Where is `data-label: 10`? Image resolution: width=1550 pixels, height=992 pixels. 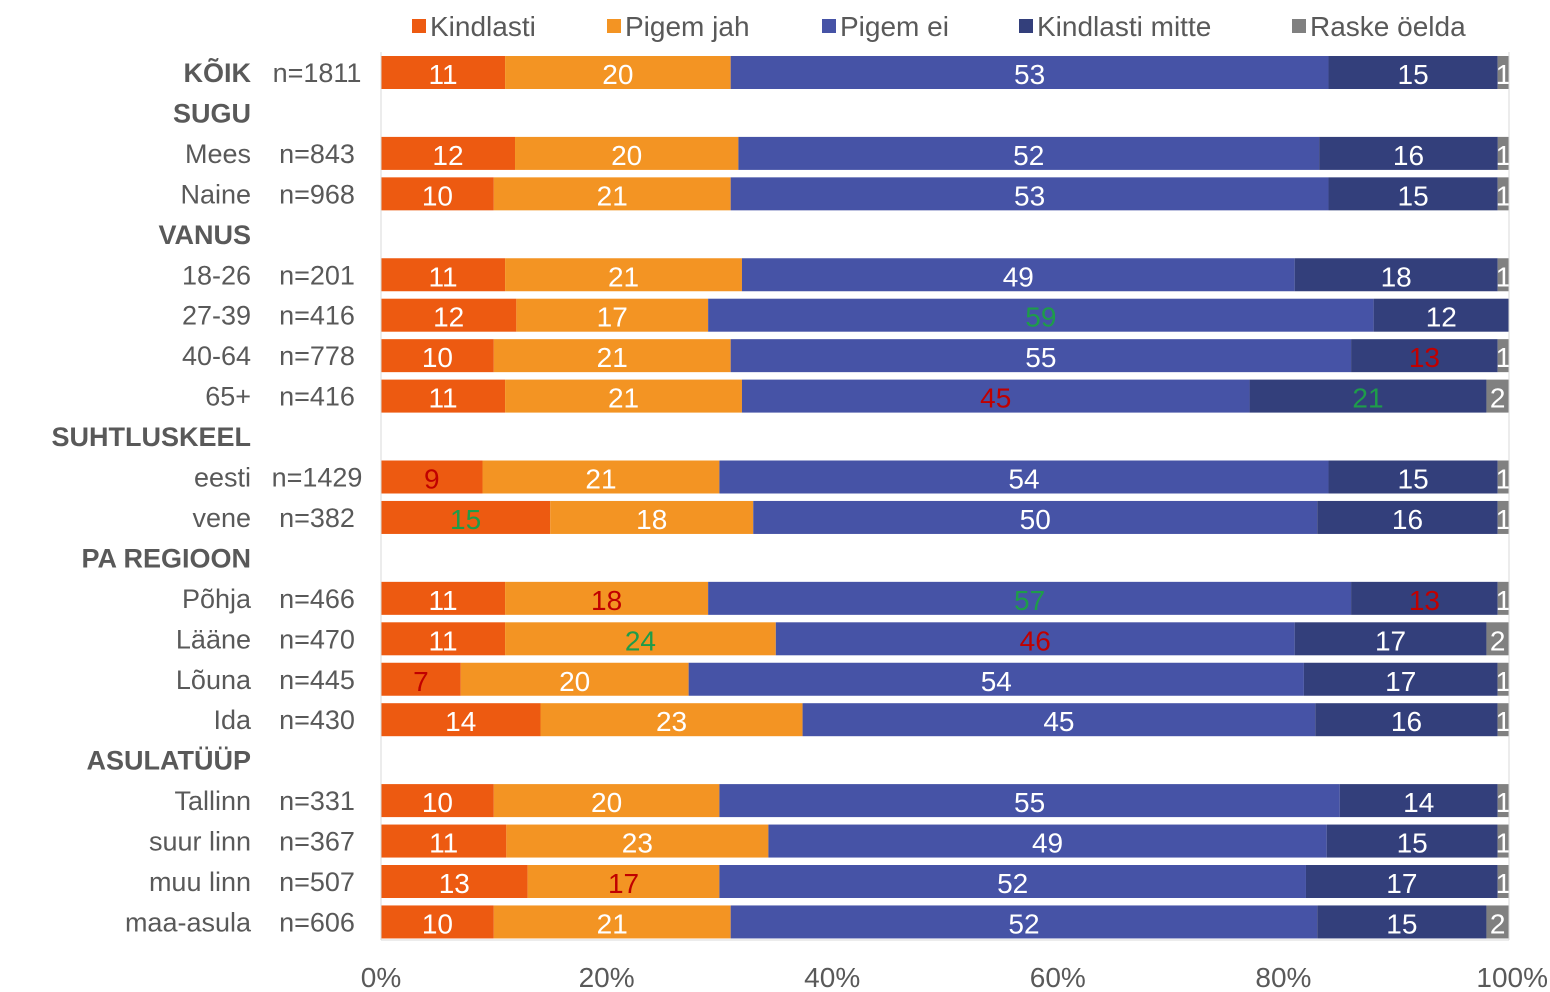
data-label: 10 is located at coordinates (437, 923).